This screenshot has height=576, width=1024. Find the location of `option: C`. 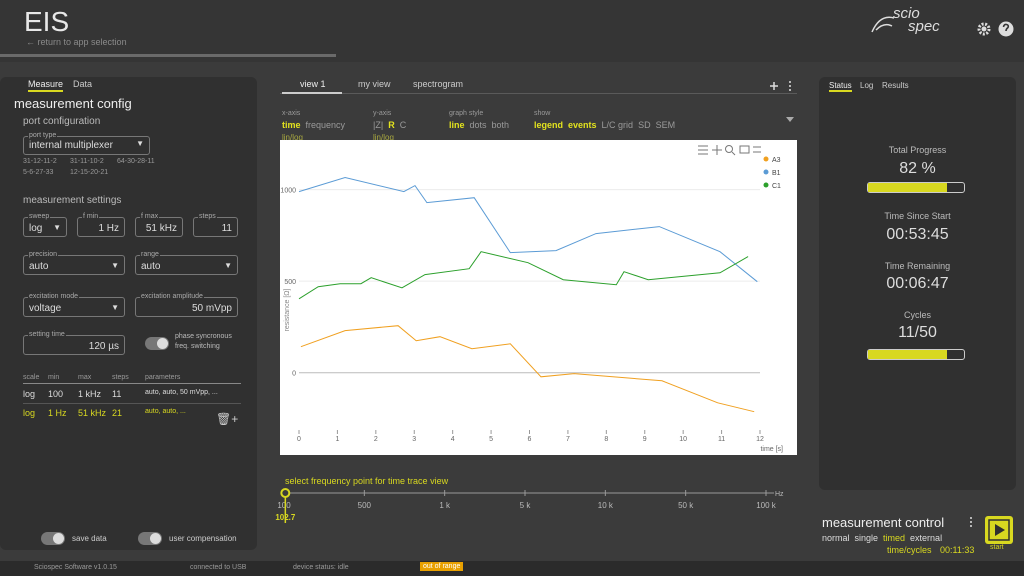

option: C is located at coordinates (403, 125).